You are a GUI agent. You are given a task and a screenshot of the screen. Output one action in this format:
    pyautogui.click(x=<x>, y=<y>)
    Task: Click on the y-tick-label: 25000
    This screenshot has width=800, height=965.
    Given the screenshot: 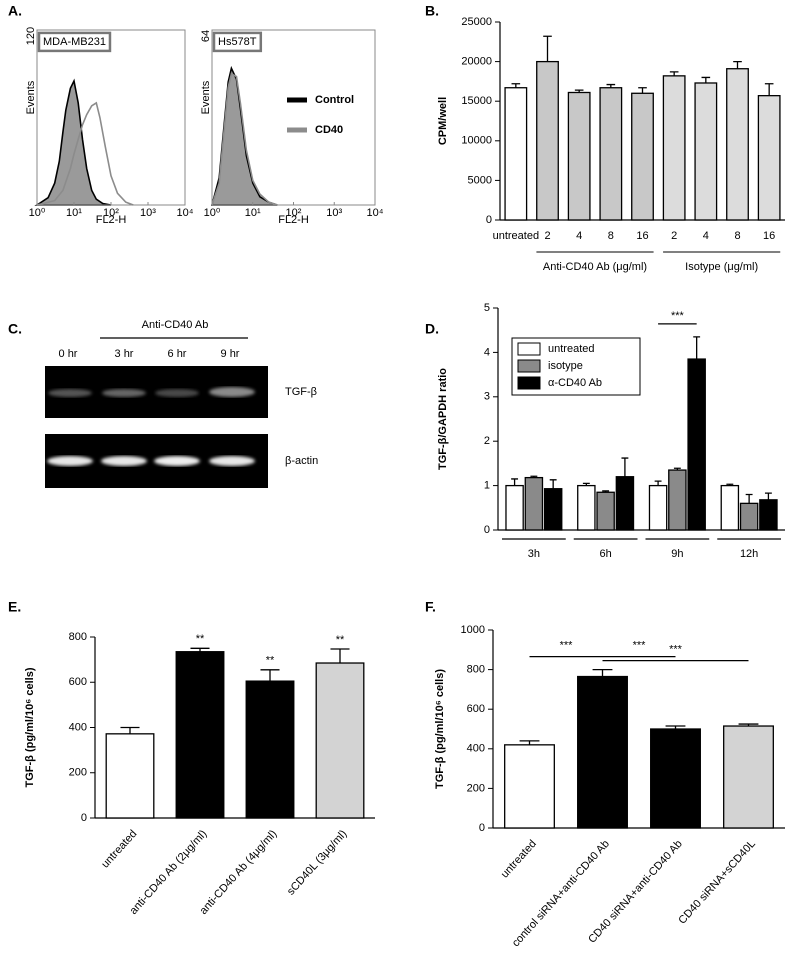 What is the action you would take?
    pyautogui.click(x=476, y=22)
    